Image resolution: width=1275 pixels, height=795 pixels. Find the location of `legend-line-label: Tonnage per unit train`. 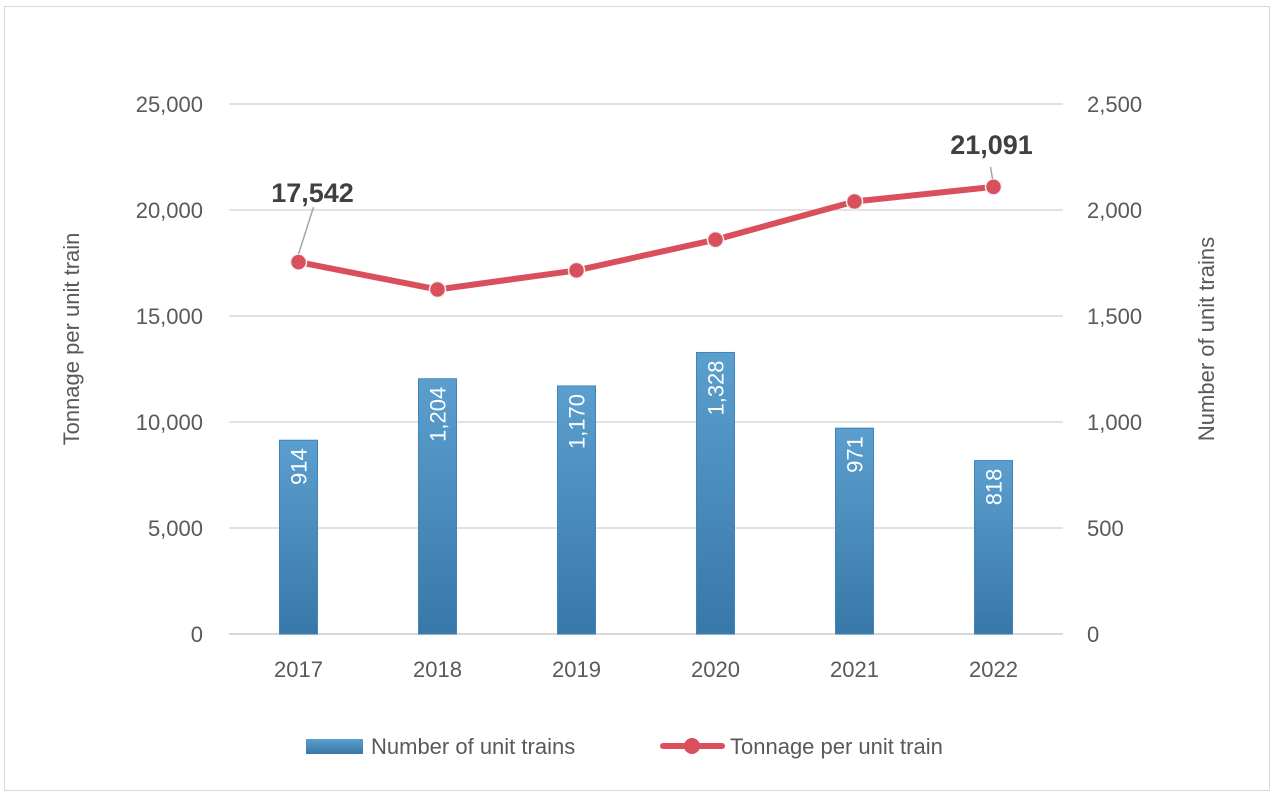

legend-line-label: Tonnage per unit train is located at coordinates (836, 746).